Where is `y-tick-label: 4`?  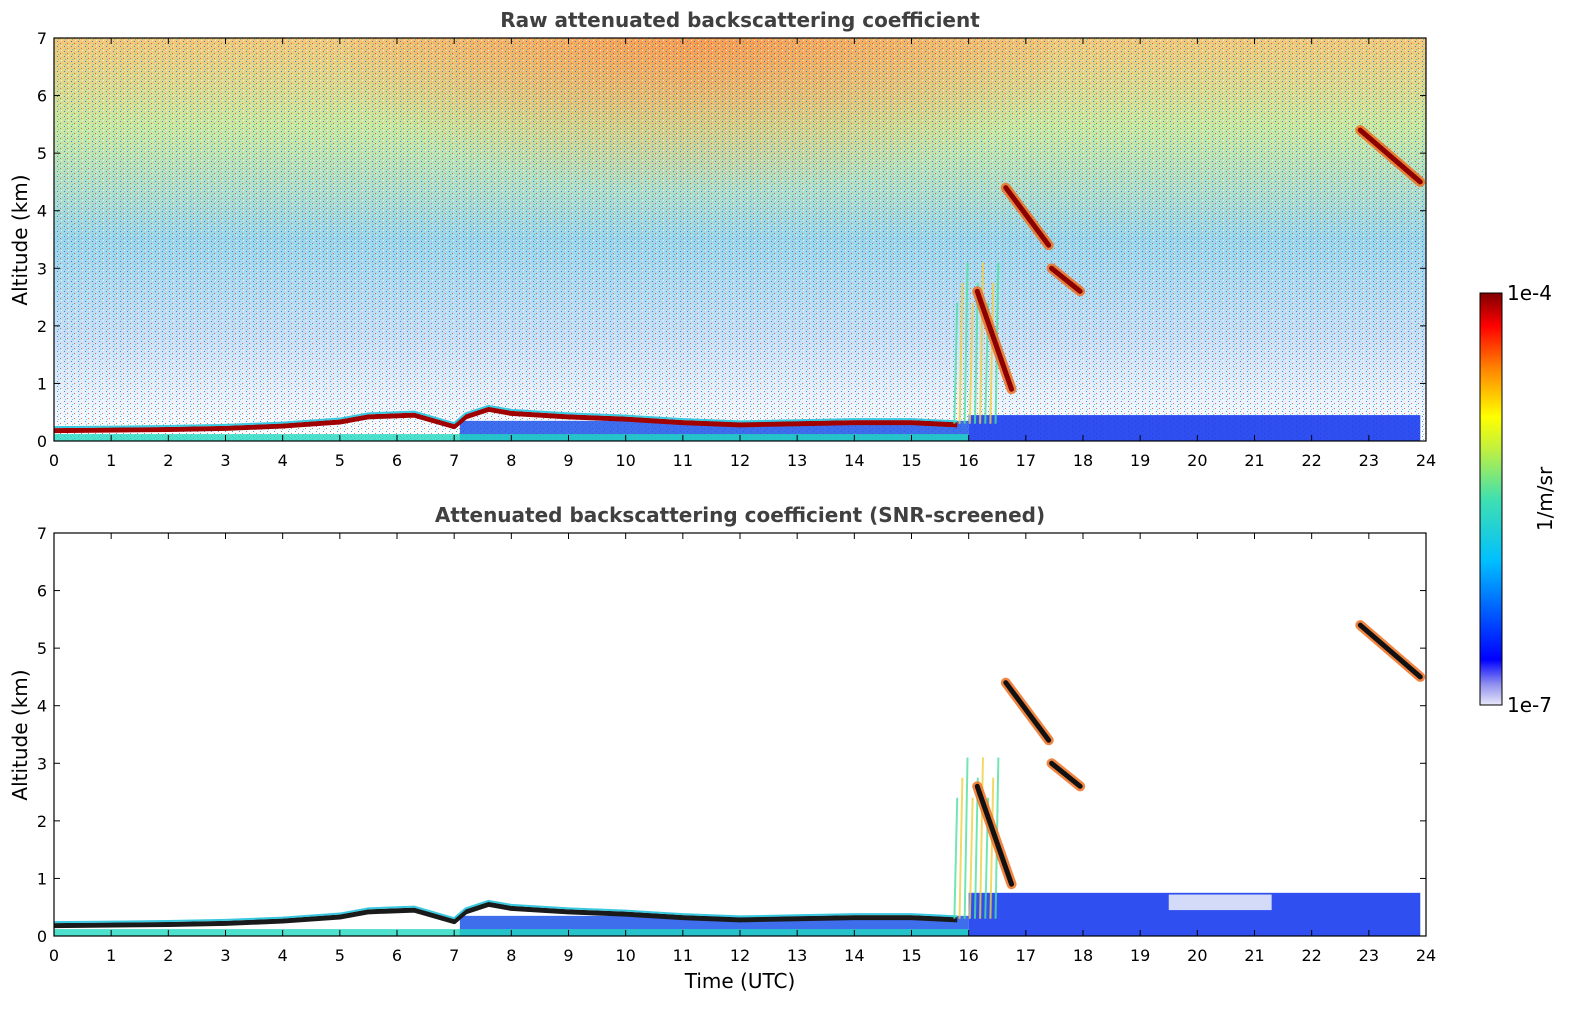 y-tick-label: 4 is located at coordinates (42, 706).